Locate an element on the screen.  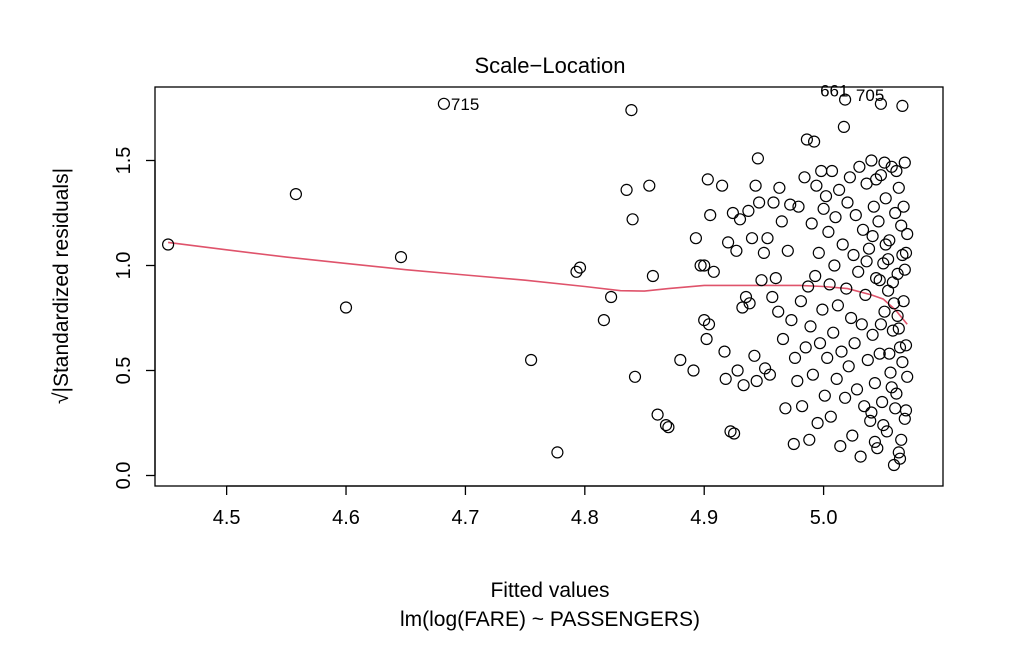
y-axis-label: √|Standardized residuals| is located at coordinates (61, 286).